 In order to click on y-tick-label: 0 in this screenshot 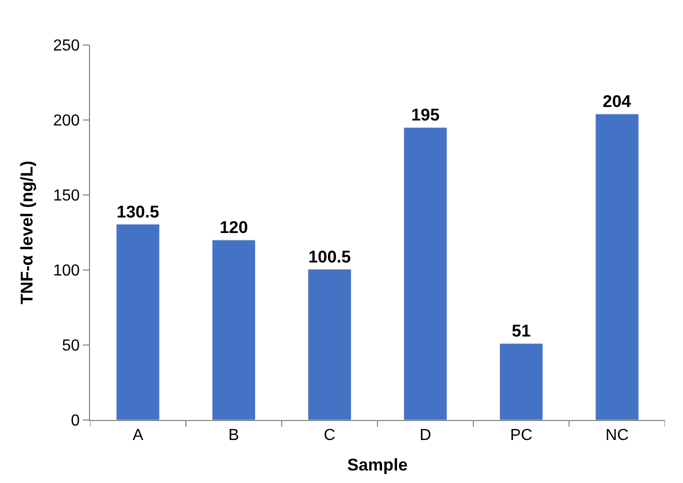, I will do `click(75, 421)`.